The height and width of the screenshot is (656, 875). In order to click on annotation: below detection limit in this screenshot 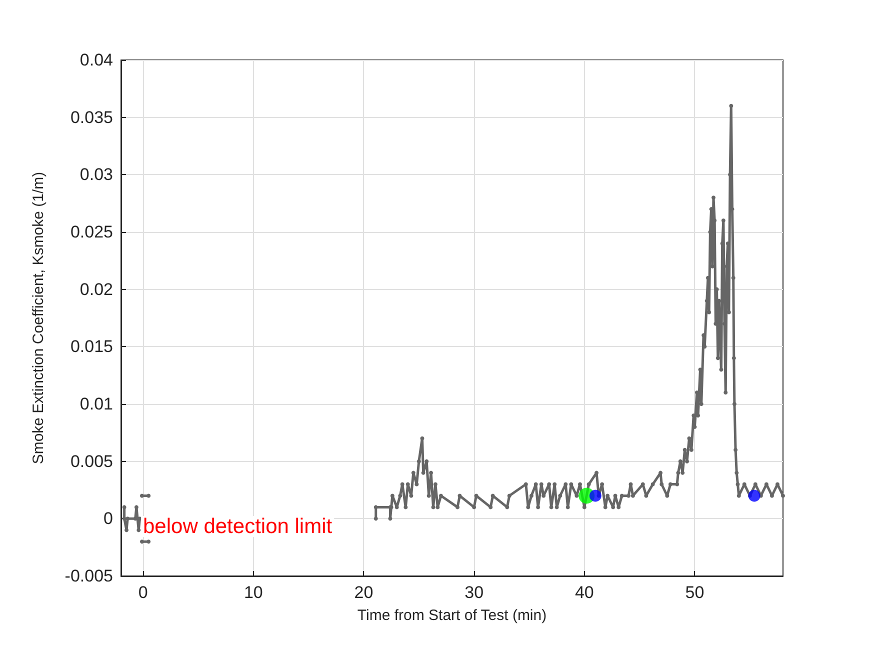, I will do `click(237, 526)`.